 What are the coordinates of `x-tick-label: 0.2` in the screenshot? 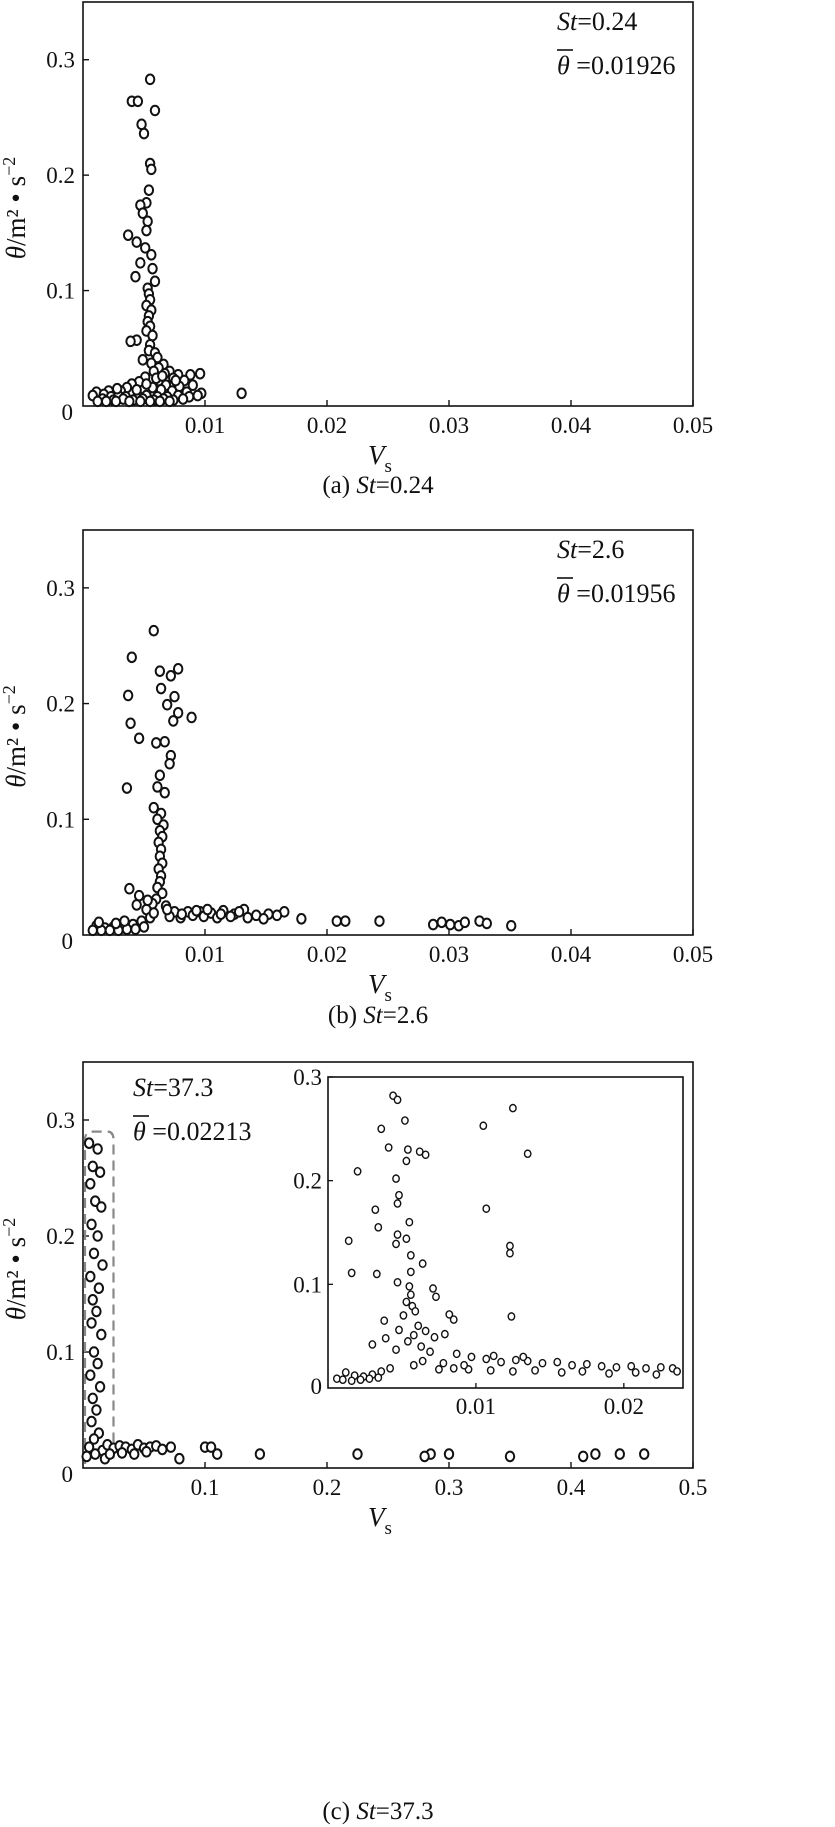 It's located at (327, 1487).